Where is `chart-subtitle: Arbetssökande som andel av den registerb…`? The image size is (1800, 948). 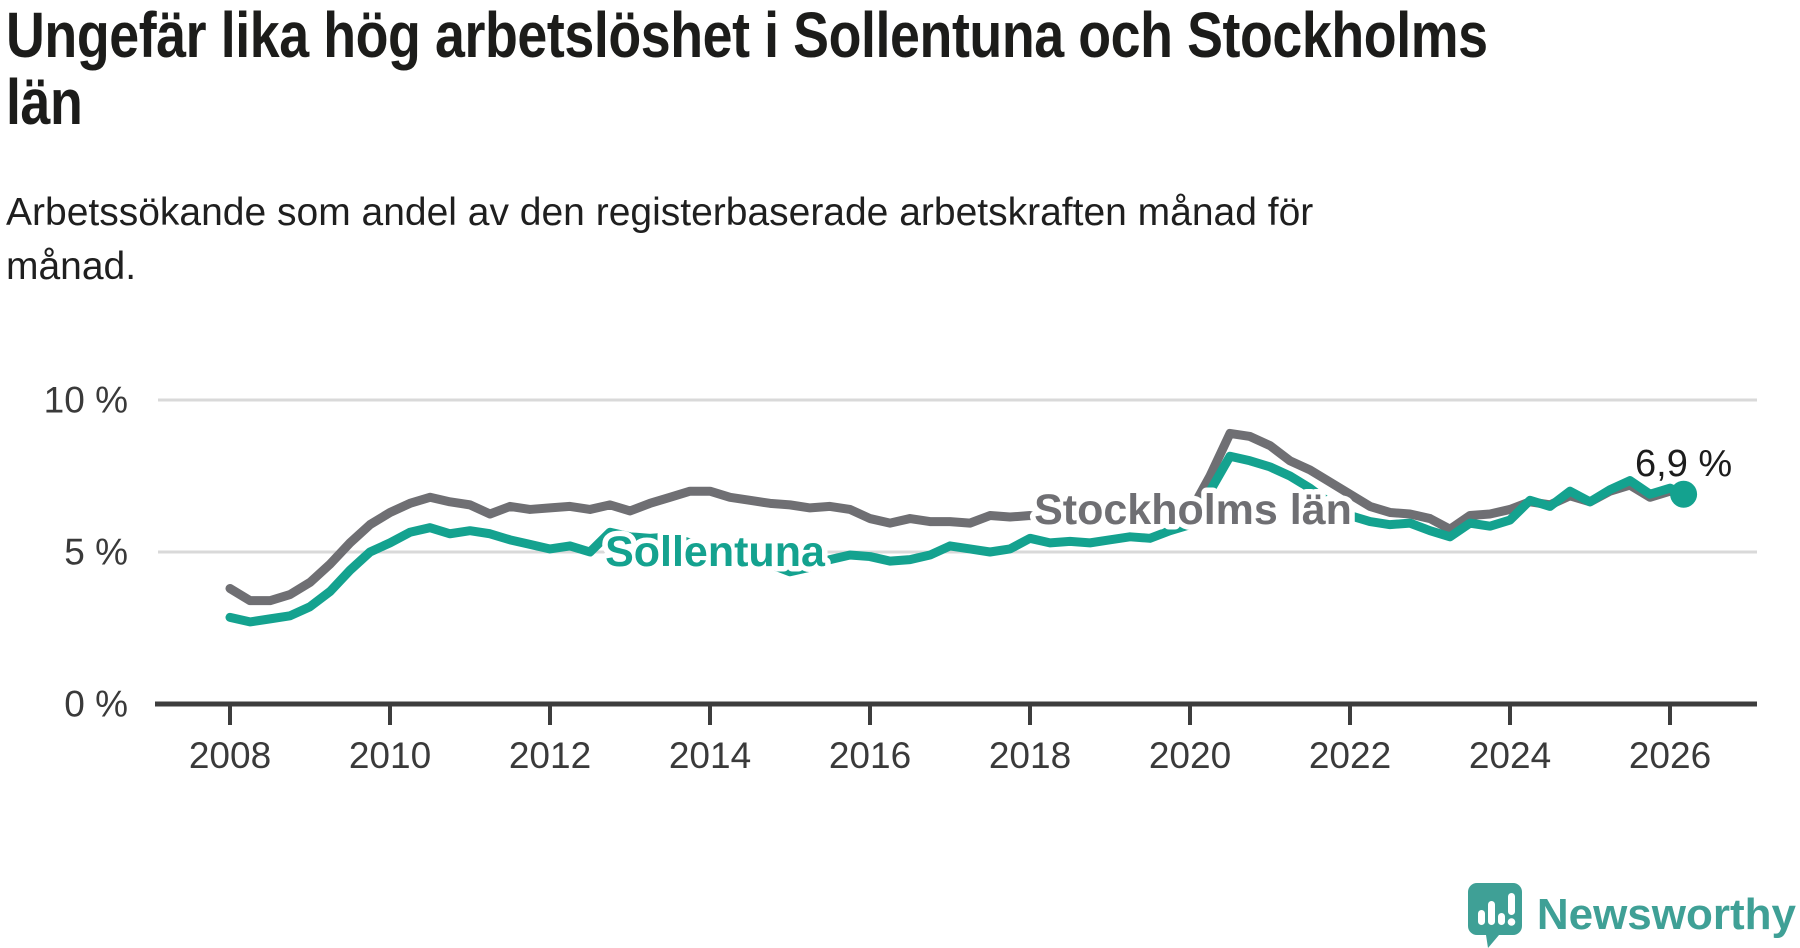 chart-subtitle: Arbetssökande som andel av den registerb… is located at coordinates (660, 239).